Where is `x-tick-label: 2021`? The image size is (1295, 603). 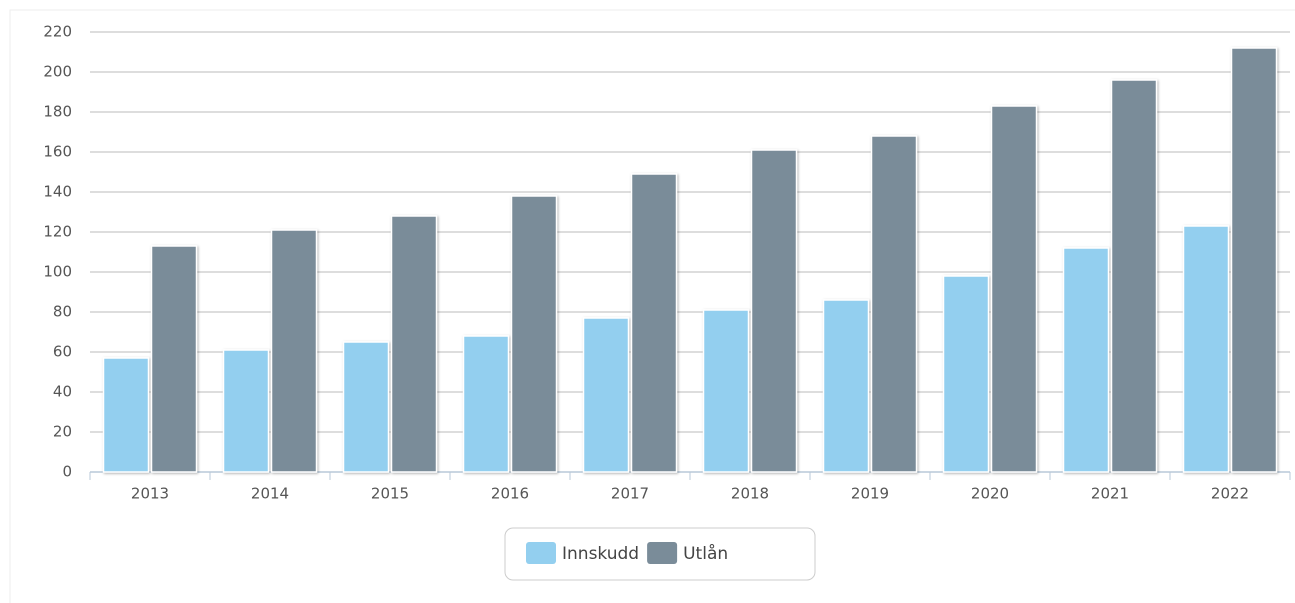 x-tick-label: 2021 is located at coordinates (1110, 494).